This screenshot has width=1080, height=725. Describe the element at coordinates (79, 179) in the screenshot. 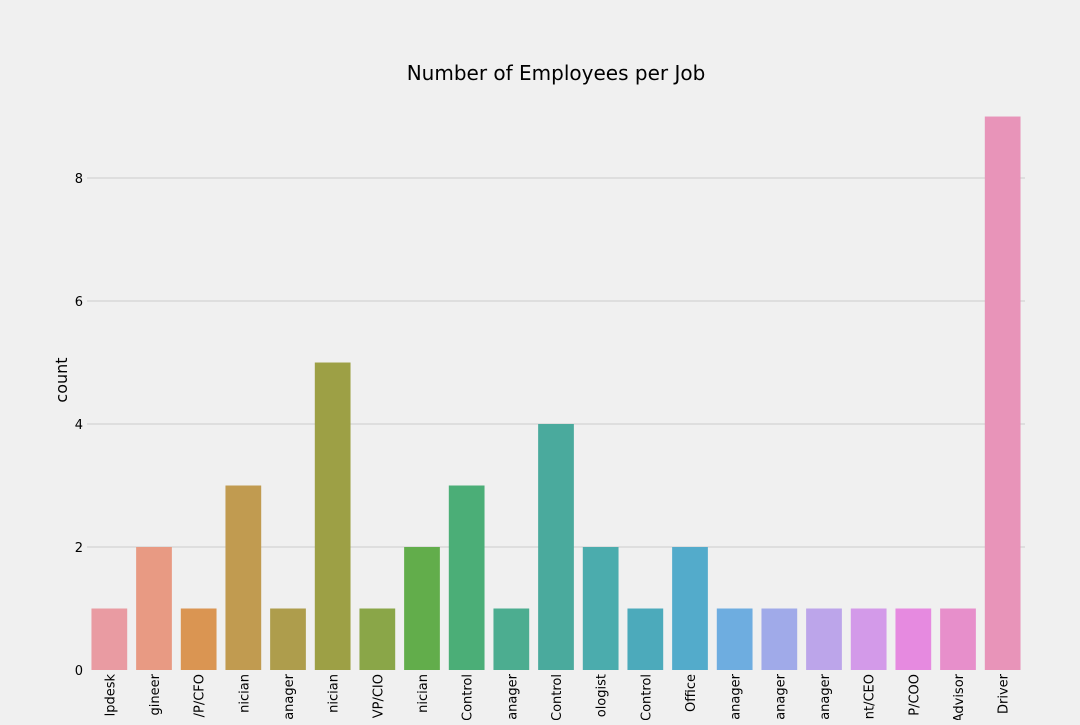

I see `y-tick-label: 8` at that location.